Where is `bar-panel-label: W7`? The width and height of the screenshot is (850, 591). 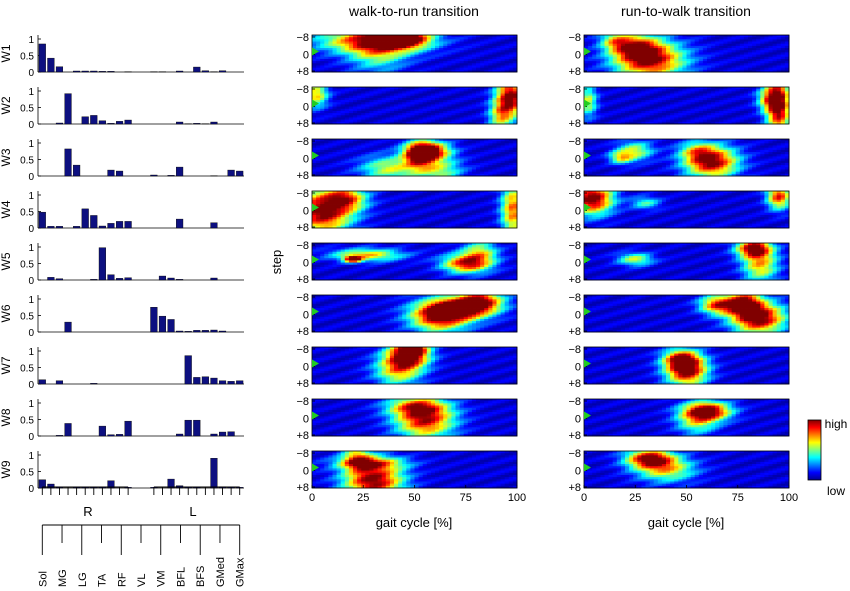 bar-panel-label: W7 is located at coordinates (6, 365).